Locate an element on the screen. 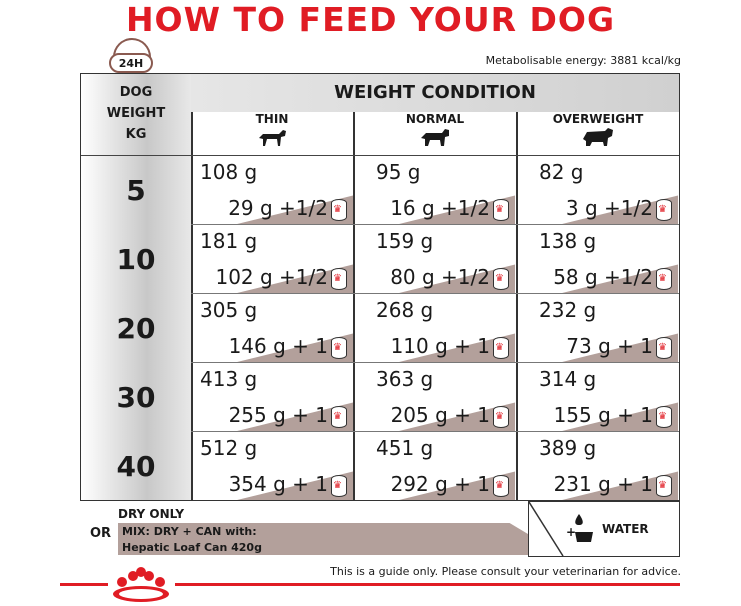  dry-amount: 82 g is located at coordinates (561, 172).